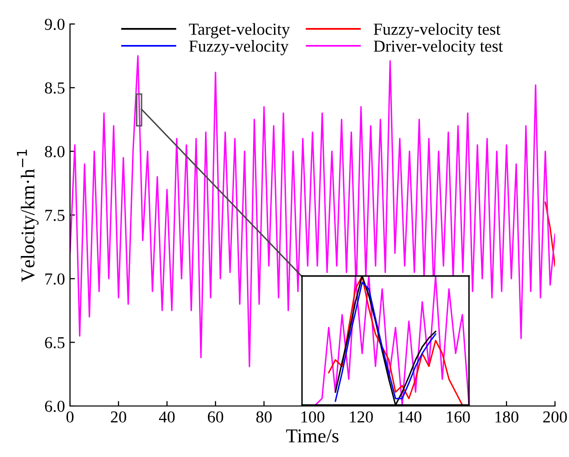 This screenshot has height=457, width=569. I want to click on y-tick-label: 8.0, so click(54, 152).